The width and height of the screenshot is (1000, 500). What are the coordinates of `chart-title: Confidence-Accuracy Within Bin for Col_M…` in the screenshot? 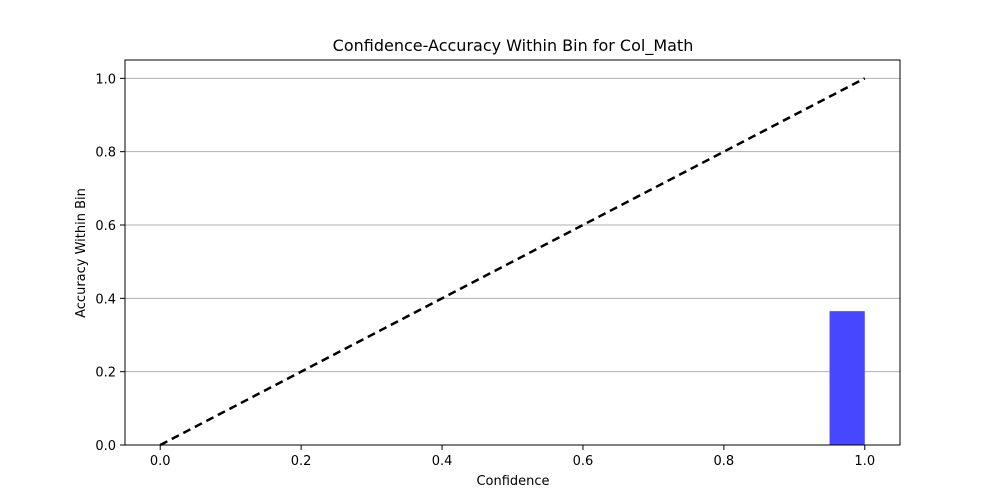 It's located at (513, 46).